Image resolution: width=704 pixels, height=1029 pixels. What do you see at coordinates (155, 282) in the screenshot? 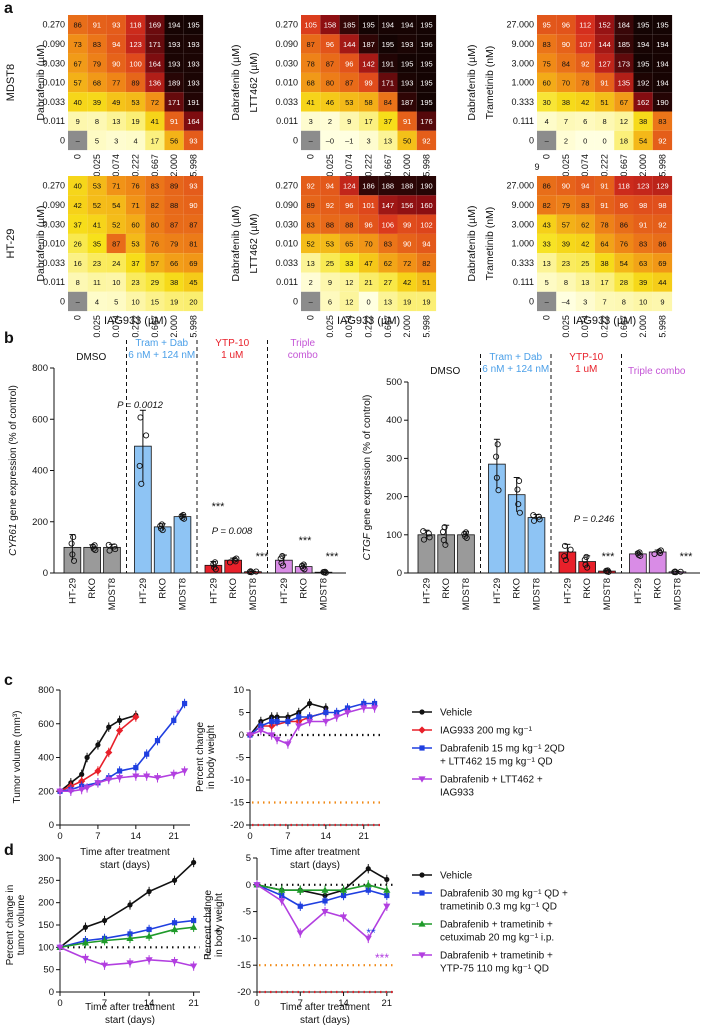
I see `heatmap-cell-value: 29` at bounding box center [155, 282].